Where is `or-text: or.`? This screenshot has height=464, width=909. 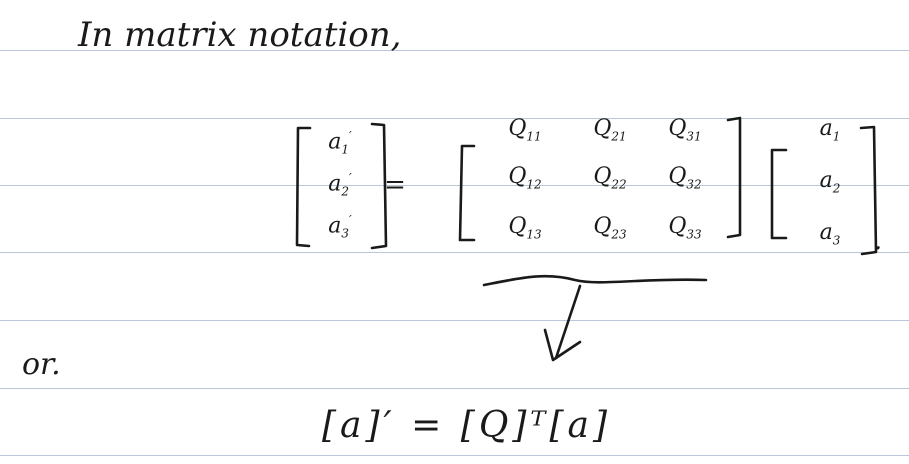 or-text: or. is located at coordinates (41, 364).